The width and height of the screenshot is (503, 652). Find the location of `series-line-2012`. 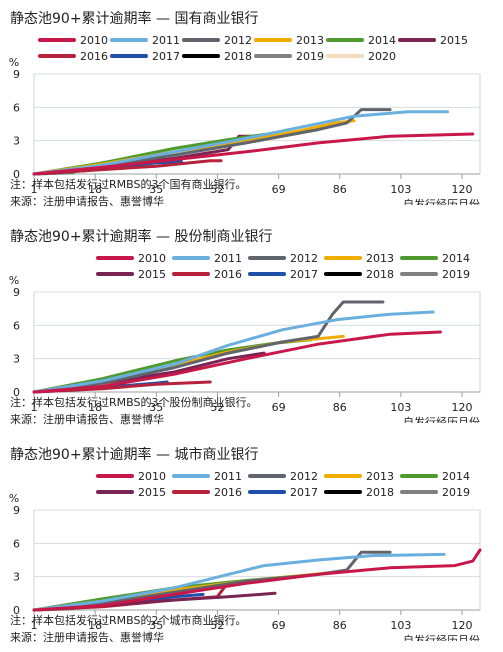

series-line-2012 is located at coordinates (208, 347).